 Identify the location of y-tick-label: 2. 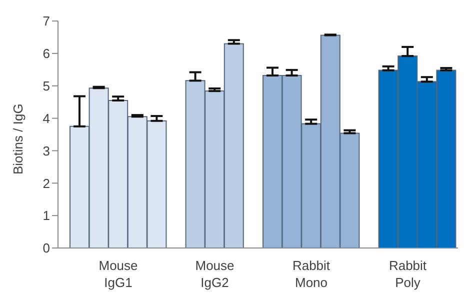
(46, 183).